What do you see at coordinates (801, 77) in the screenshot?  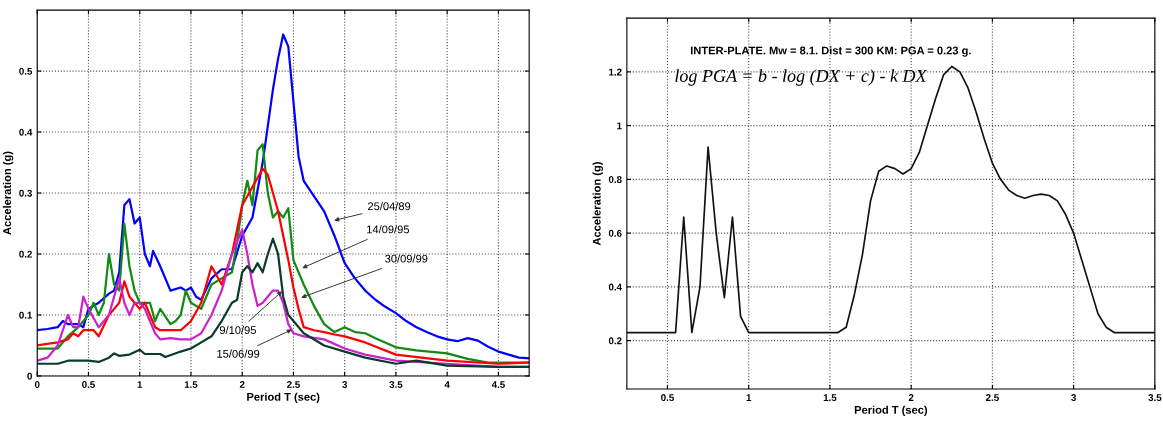 I see `annotation: log PGA = b - log (DX + c) - k DX` at bounding box center [801, 77].